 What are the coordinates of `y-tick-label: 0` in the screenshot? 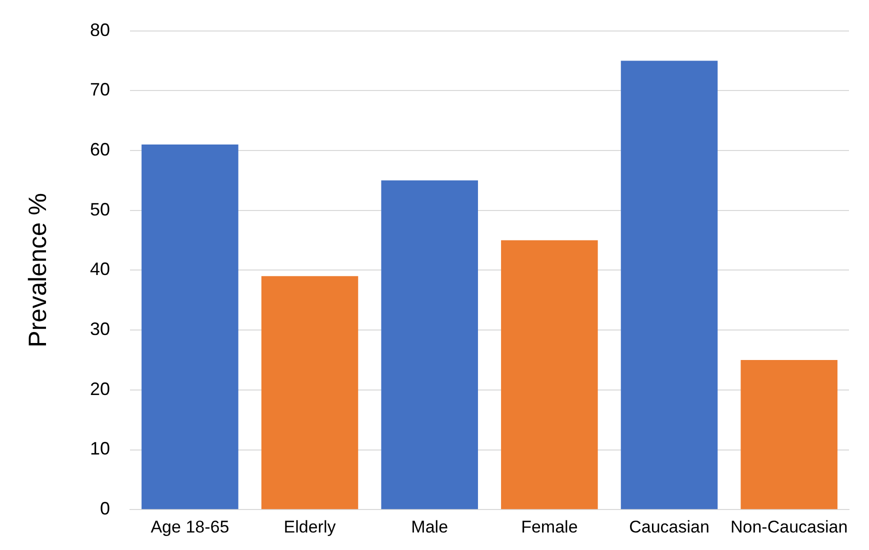 It's located at (105, 508).